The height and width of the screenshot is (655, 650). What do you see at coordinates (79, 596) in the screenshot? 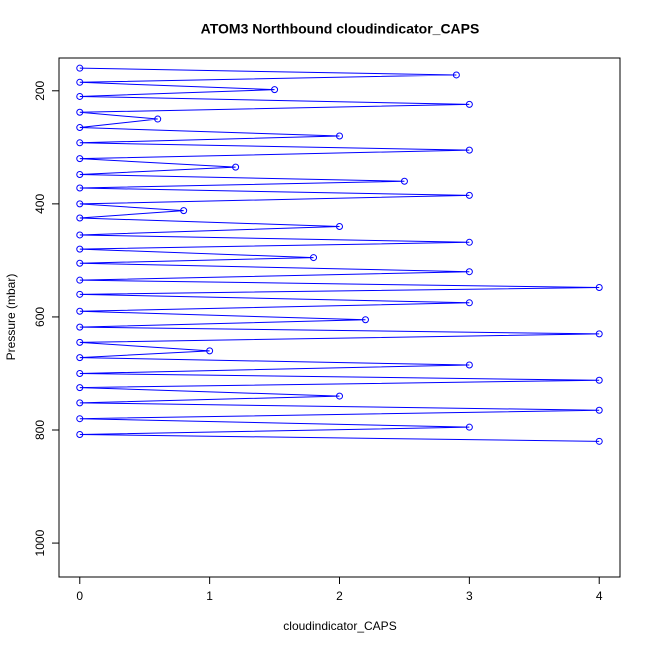
I see `x-tick-label: 0` at bounding box center [79, 596].